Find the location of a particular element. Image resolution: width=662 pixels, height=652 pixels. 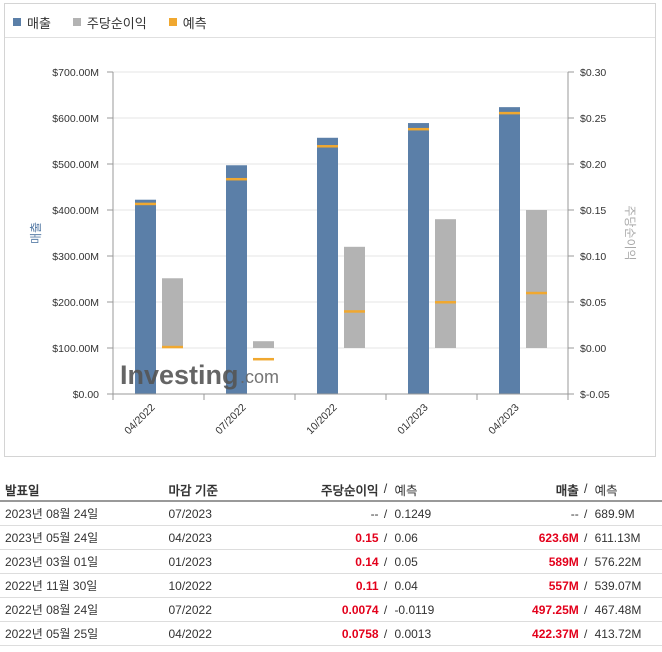

left-tick-label: $0.00 is located at coordinates (86, 395).